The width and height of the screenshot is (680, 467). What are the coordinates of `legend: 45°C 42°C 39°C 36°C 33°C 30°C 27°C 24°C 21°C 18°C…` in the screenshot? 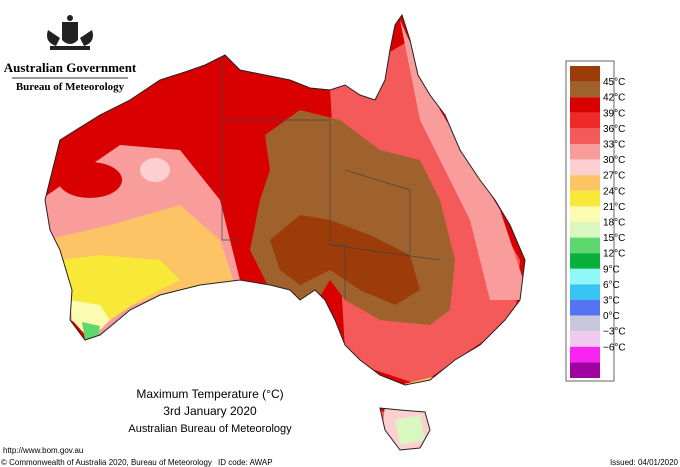 It's located at (598, 222).